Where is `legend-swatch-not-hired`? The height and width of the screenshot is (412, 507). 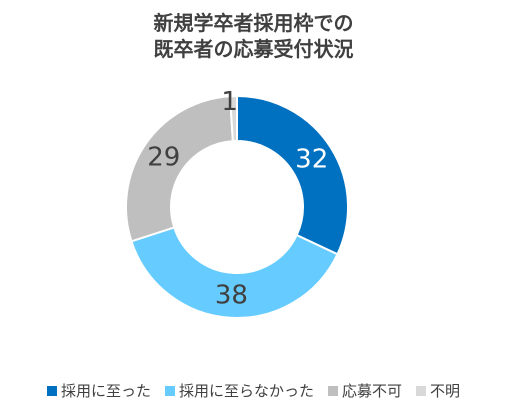 legend-swatch-not-hired is located at coordinates (169, 390).